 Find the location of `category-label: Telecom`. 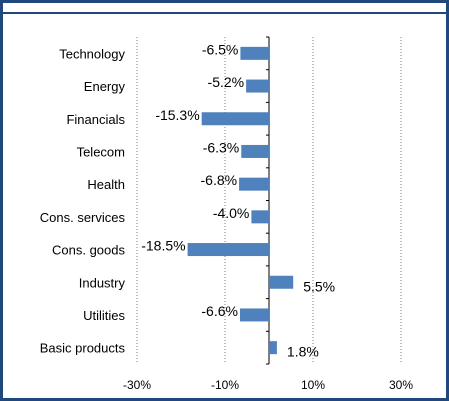

category-label: Telecom is located at coordinates (101, 151).